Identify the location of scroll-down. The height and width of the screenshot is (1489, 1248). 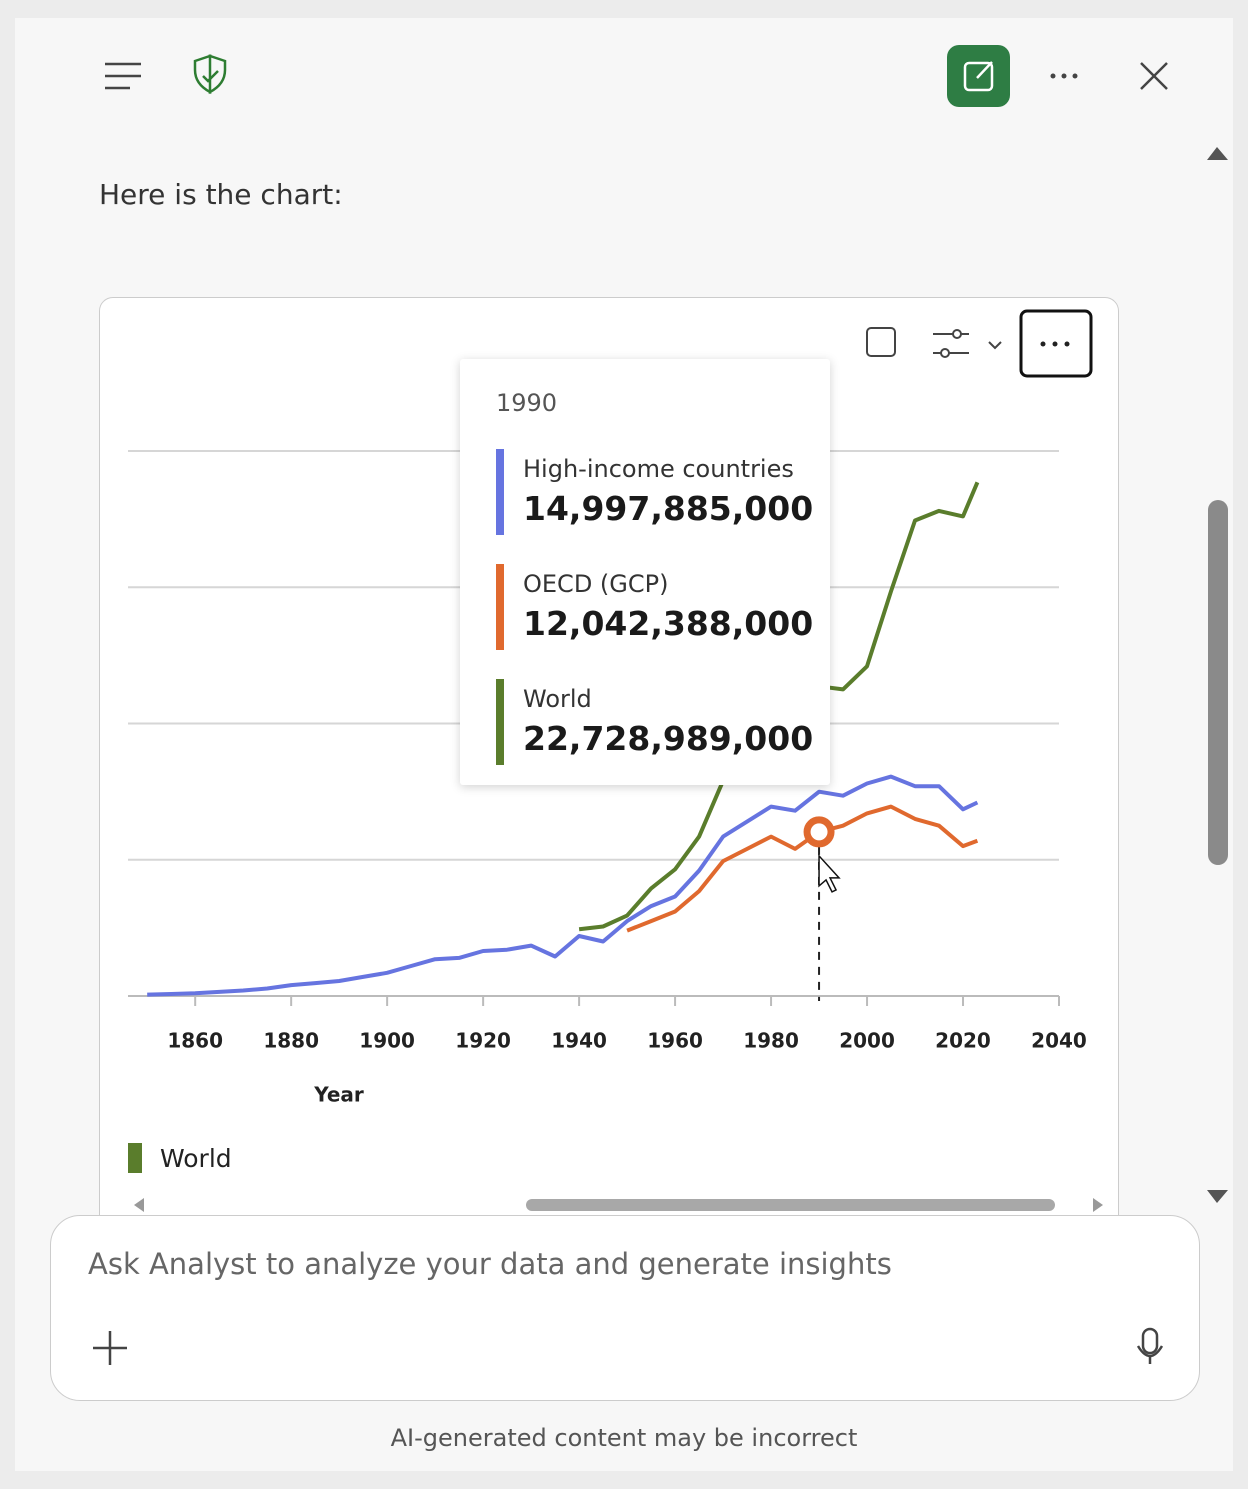
(1217, 1196).